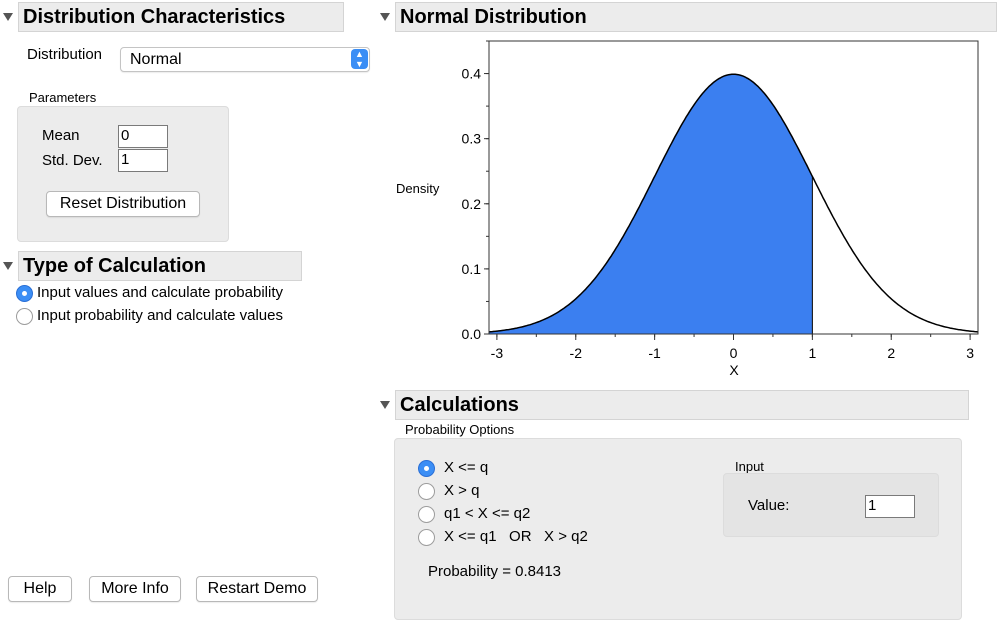 The width and height of the screenshot is (999, 627). Describe the element at coordinates (160, 292) in the screenshot. I see `radio-calc-probability-label: Input values and calculate probability` at that location.